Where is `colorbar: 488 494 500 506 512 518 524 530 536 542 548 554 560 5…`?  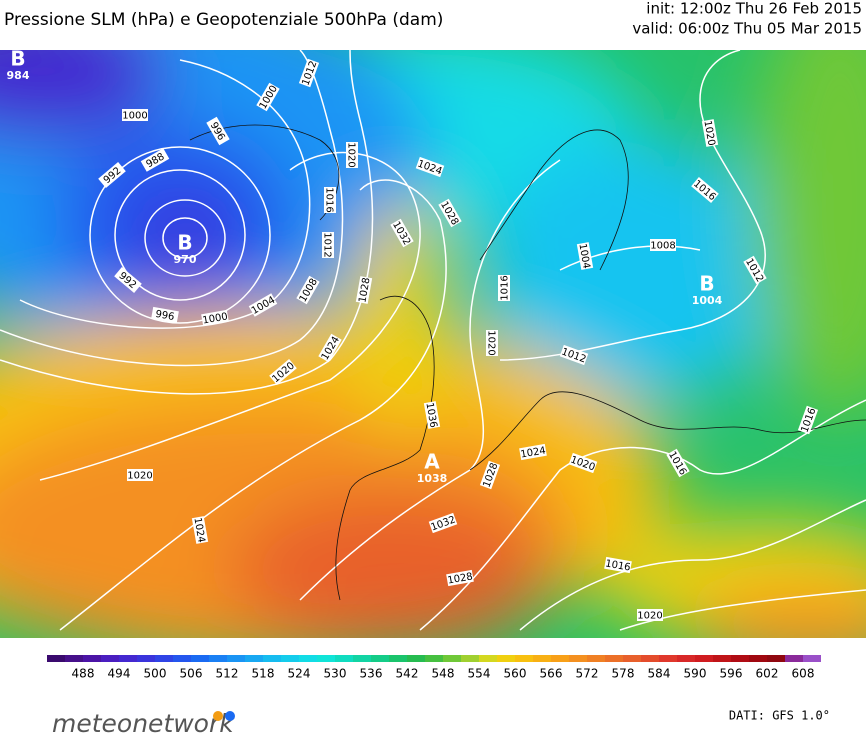
colorbar: 488 494 500 506 512 518 524 530 536 542 548 554 560 5… is located at coordinates (434, 668).